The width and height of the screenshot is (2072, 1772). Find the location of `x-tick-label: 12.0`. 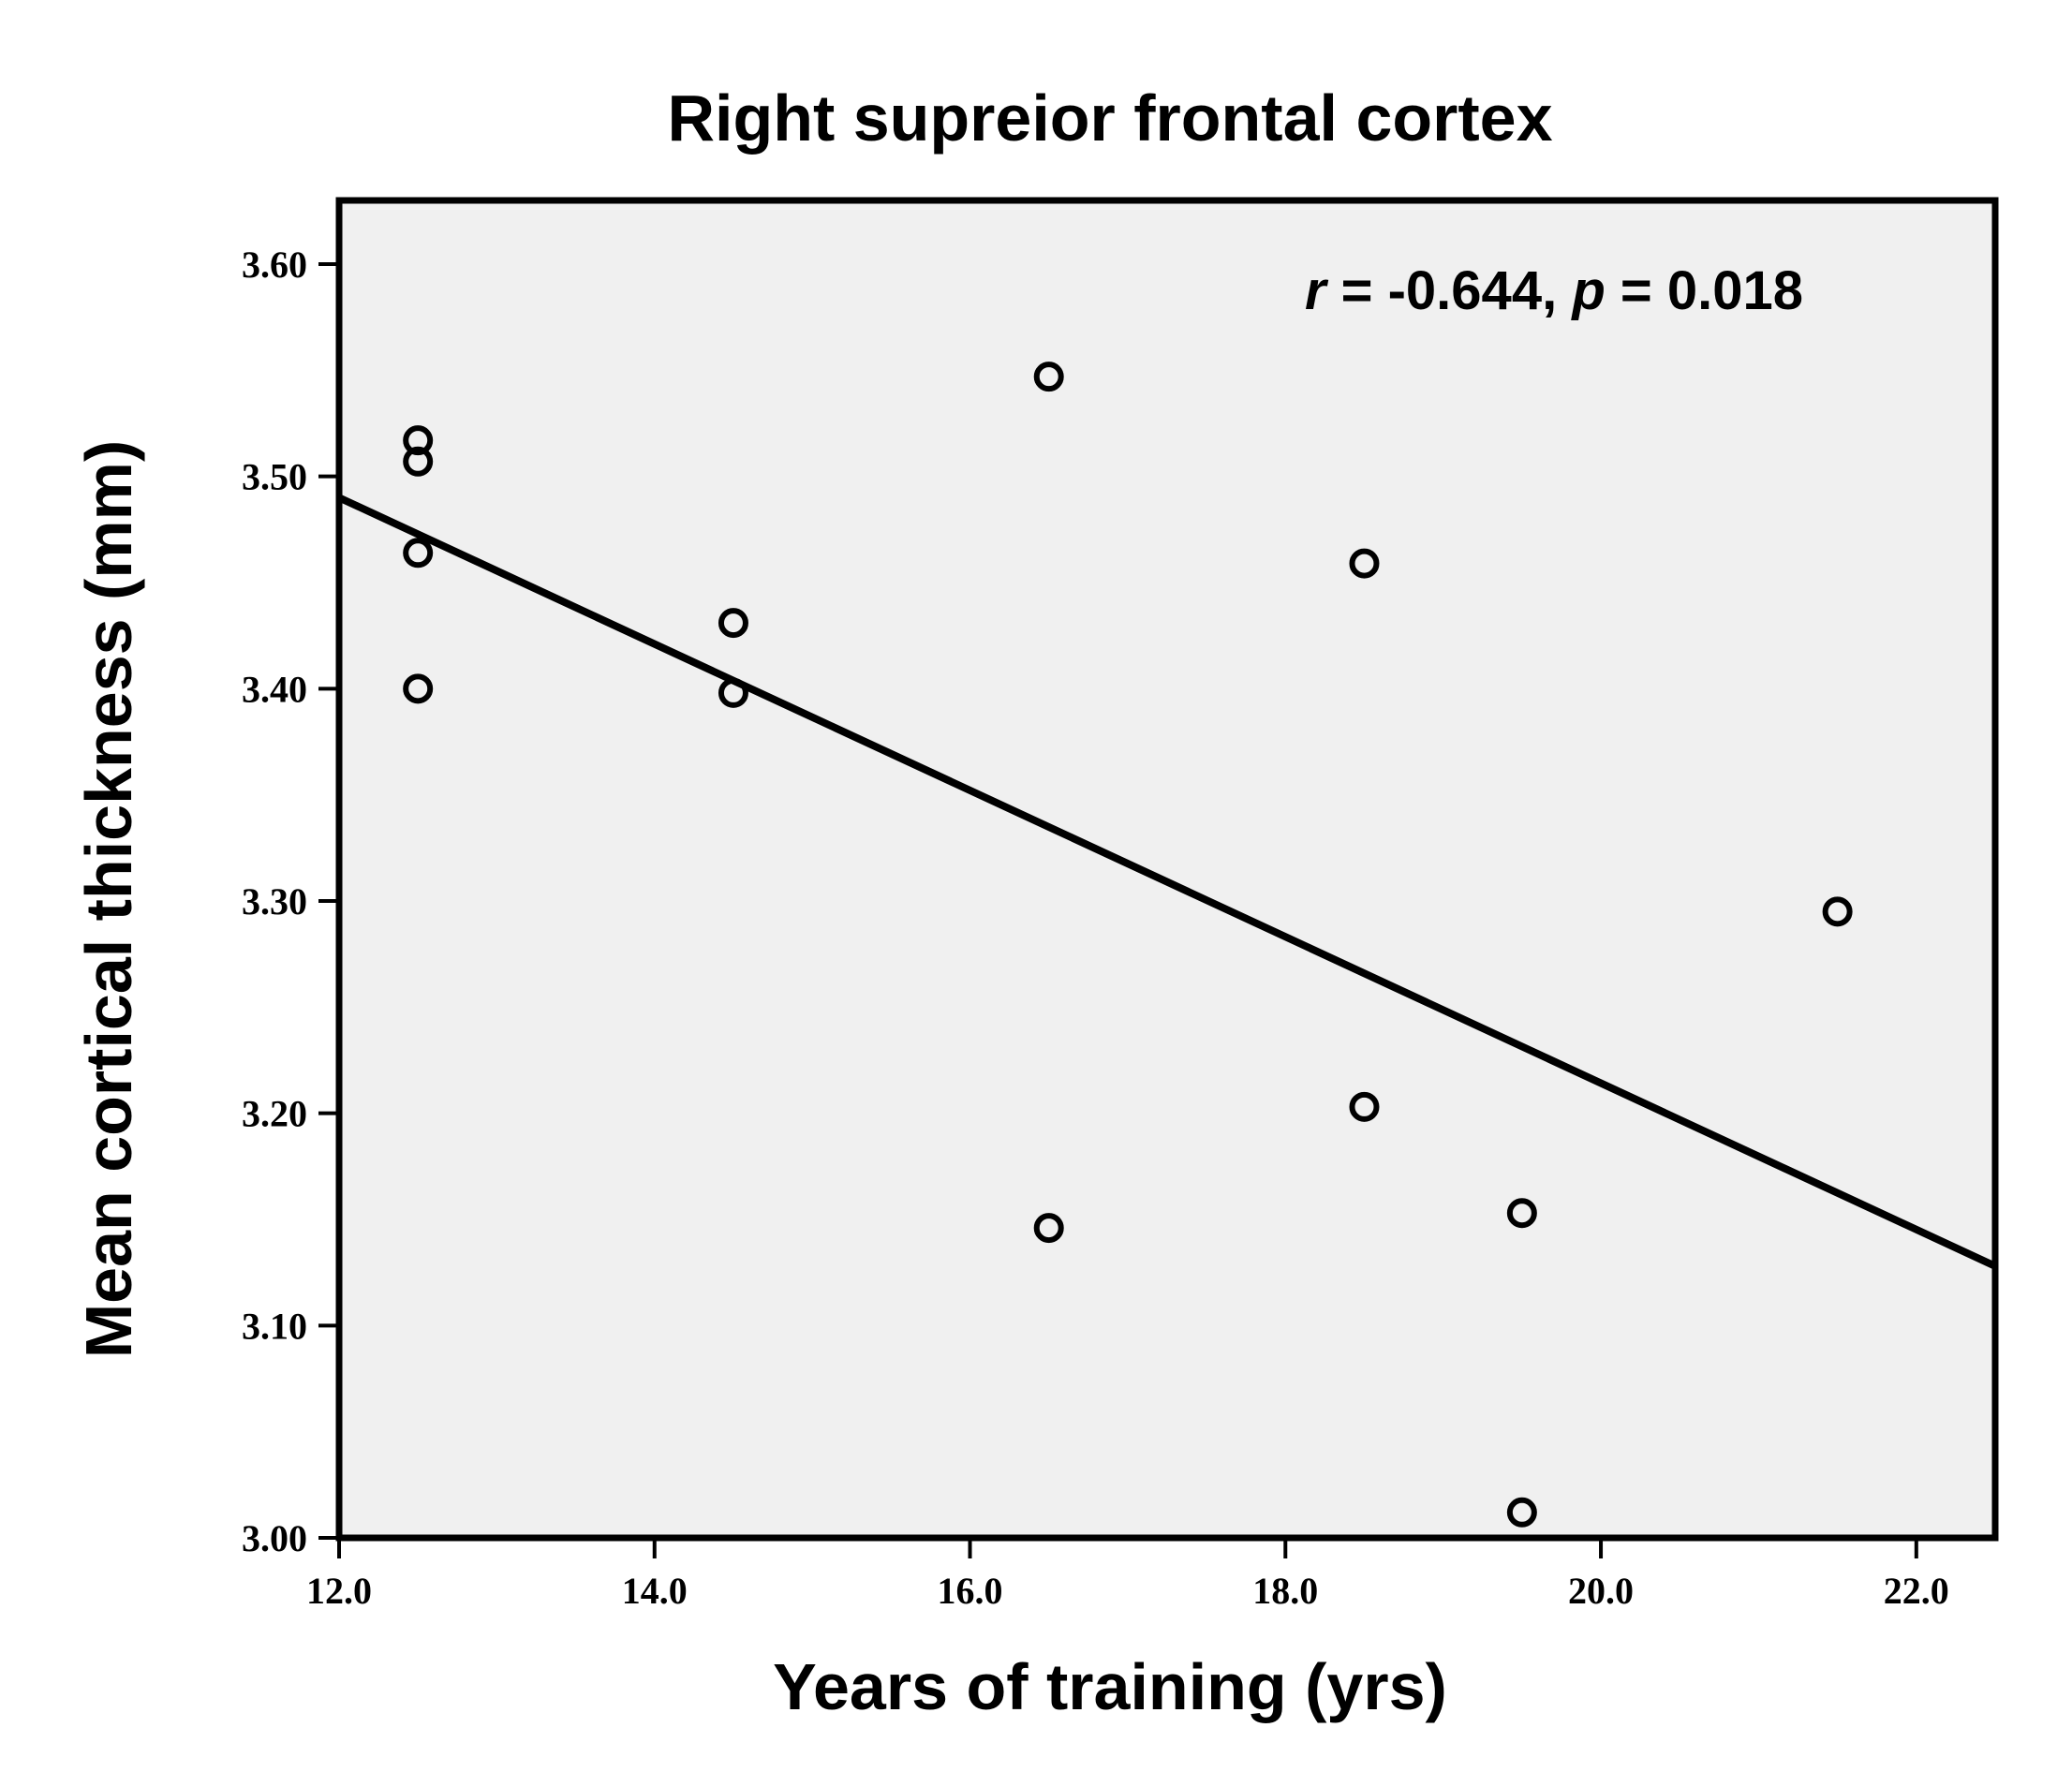

x-tick-label: 12.0 is located at coordinates (339, 1591).